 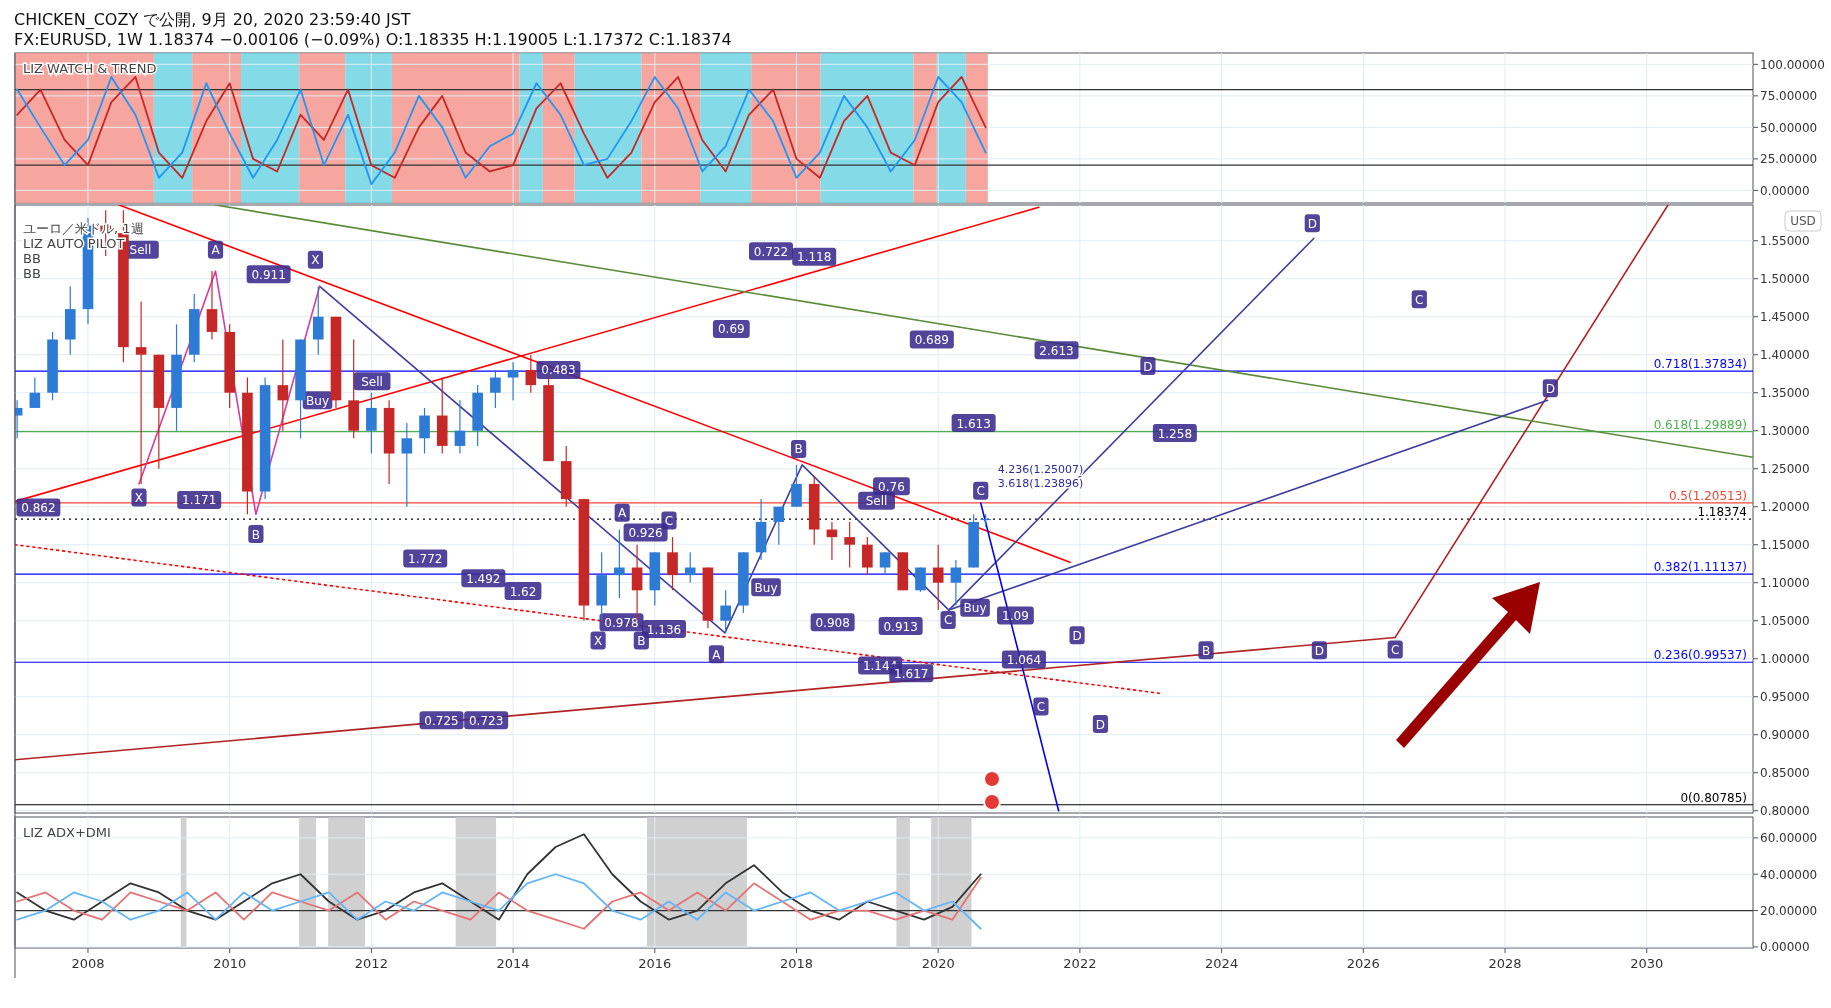 What do you see at coordinates (1785, 469) in the screenshot?
I see `y-tick-label: 1.25000` at bounding box center [1785, 469].